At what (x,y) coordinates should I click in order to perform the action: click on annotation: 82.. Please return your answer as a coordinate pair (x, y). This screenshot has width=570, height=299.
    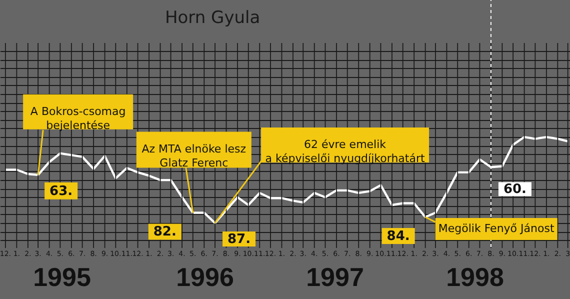
    Looking at the image, I should click on (164, 232).